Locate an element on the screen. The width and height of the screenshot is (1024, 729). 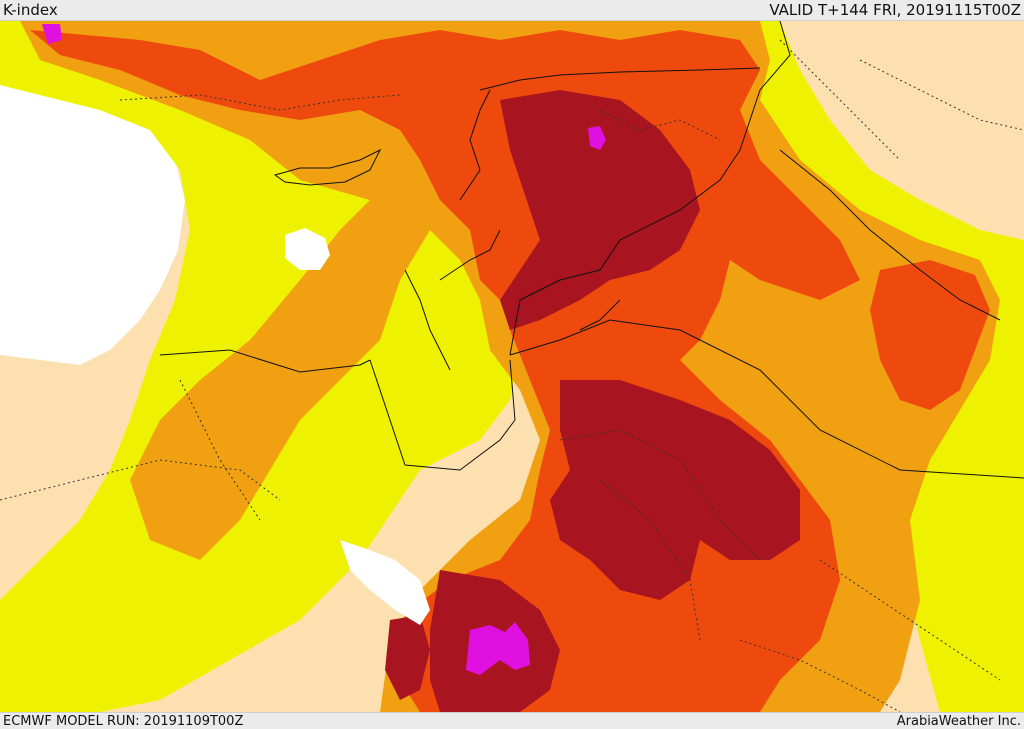
red-sea-low-area is located at coordinates (385, 582).